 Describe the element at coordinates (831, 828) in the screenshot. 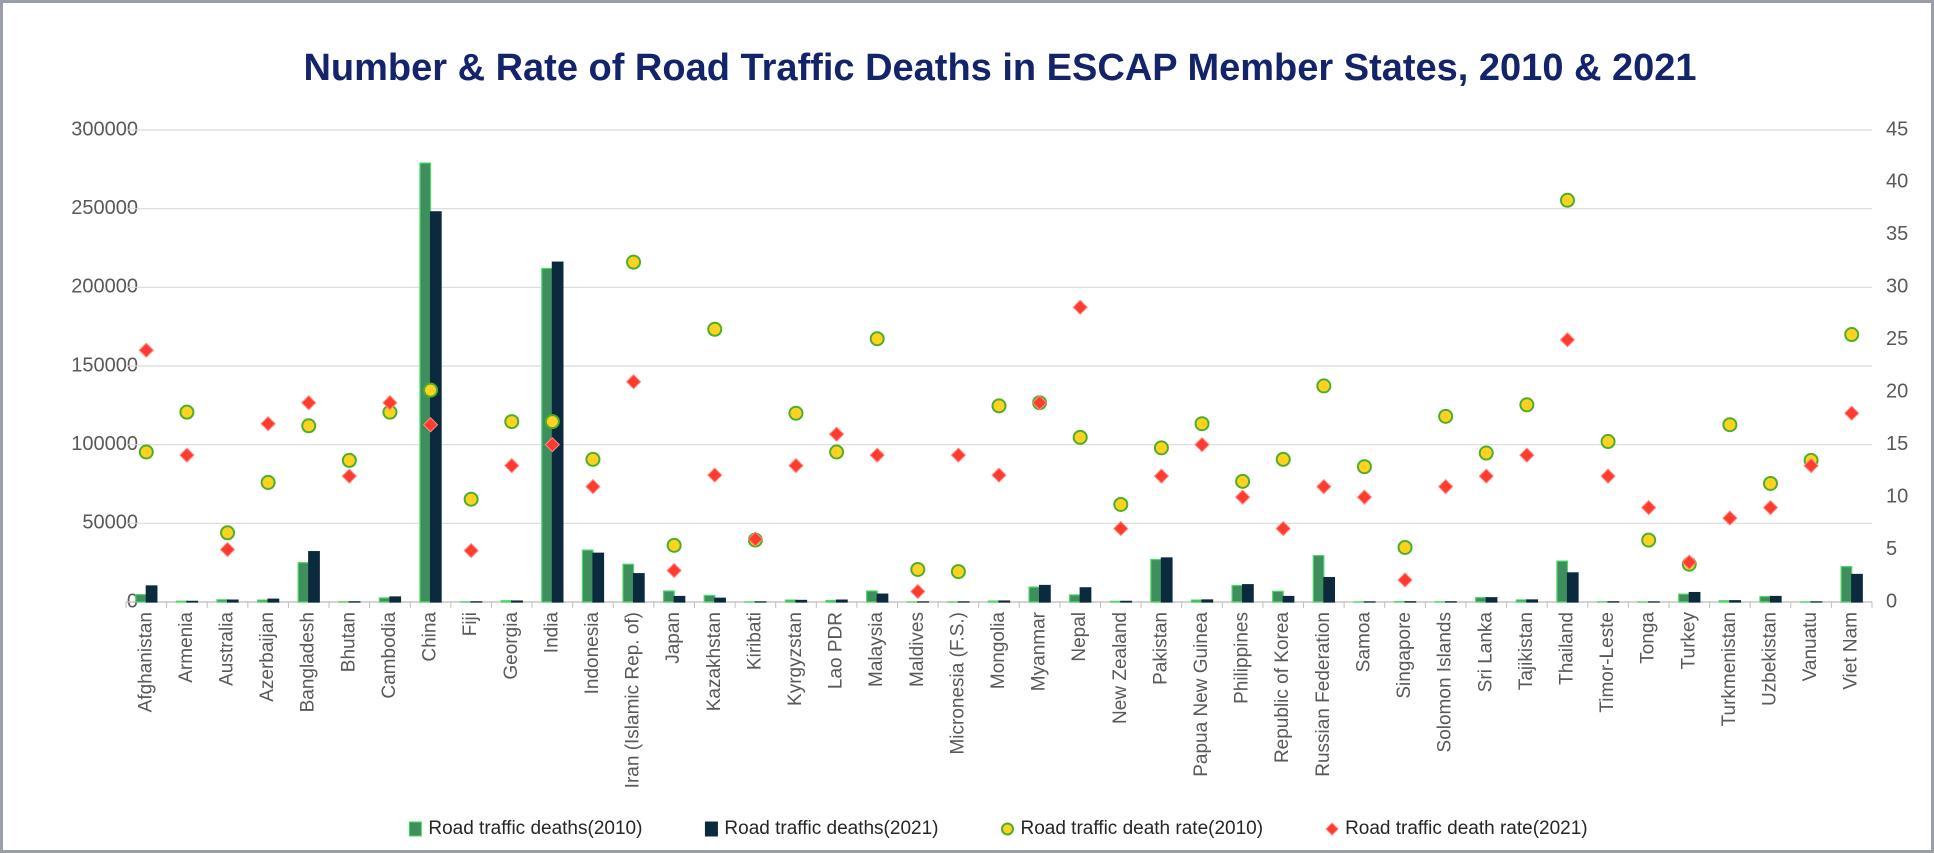

I see `legend-label: Road traffic deaths(2021)` at that location.